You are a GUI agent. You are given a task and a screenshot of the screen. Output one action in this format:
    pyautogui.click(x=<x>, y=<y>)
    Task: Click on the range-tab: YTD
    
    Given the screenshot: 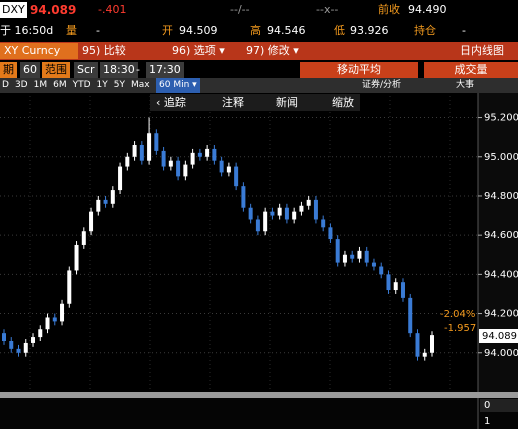 What is the action you would take?
    pyautogui.click(x=81, y=85)
    